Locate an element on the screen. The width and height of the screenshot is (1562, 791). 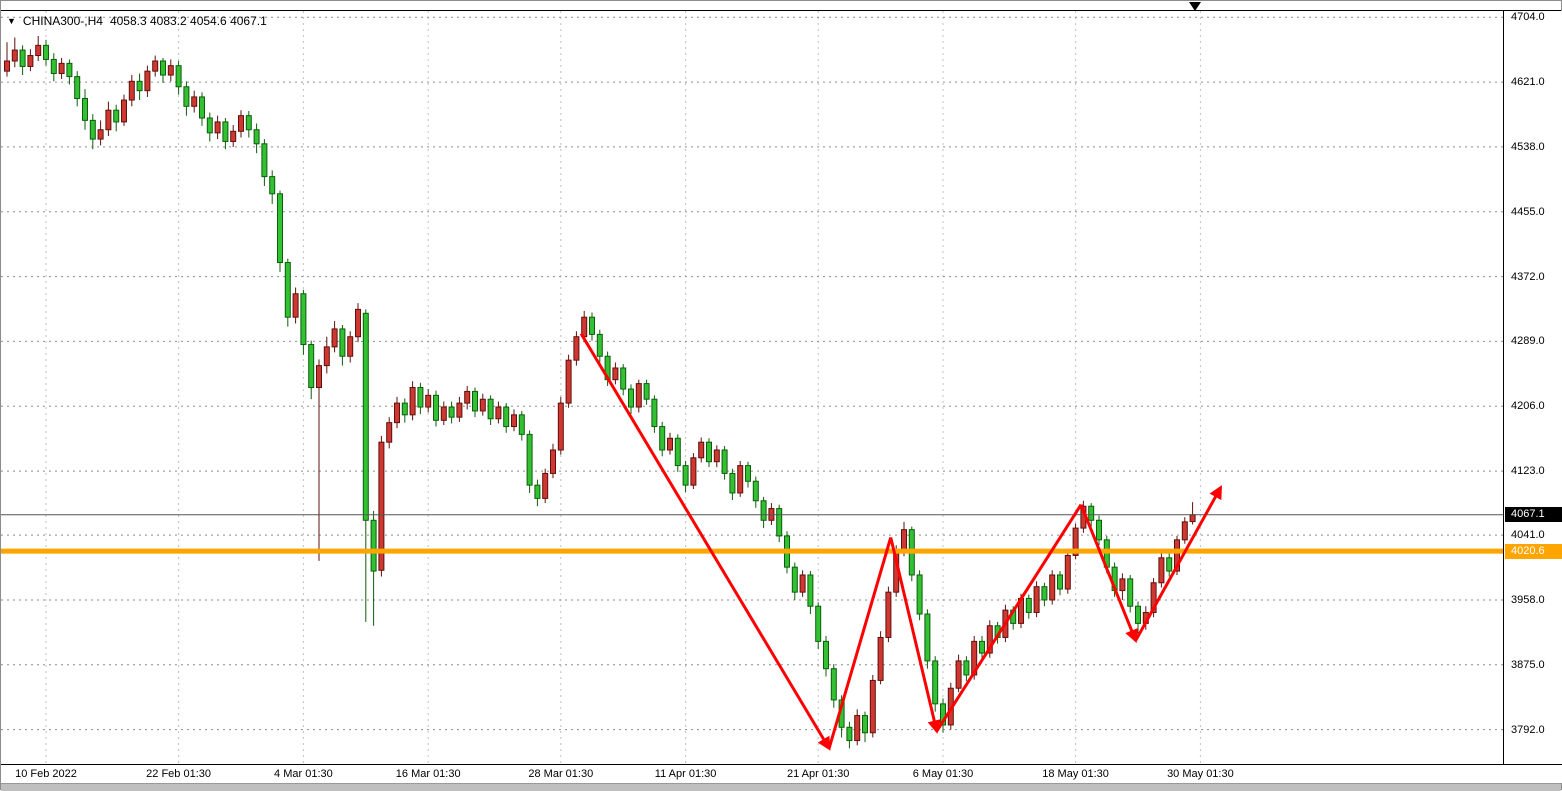
time-axis-label: 16 Mar 01:30 is located at coordinates (428, 774).